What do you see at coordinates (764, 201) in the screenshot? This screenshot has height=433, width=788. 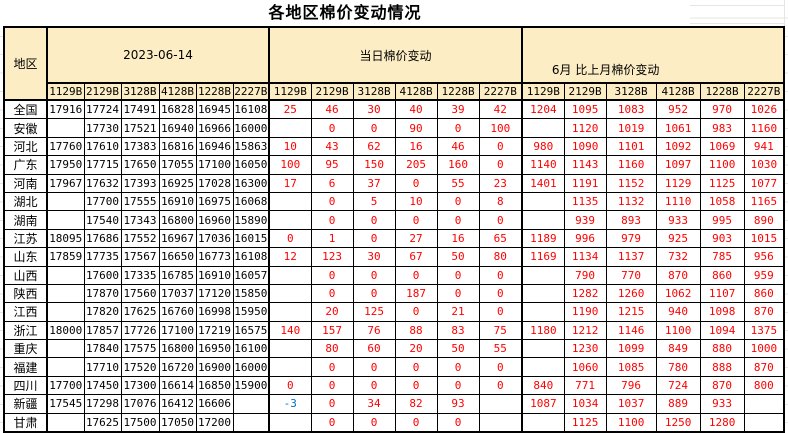 I see `month-change-cell: 1165` at bounding box center [764, 201].